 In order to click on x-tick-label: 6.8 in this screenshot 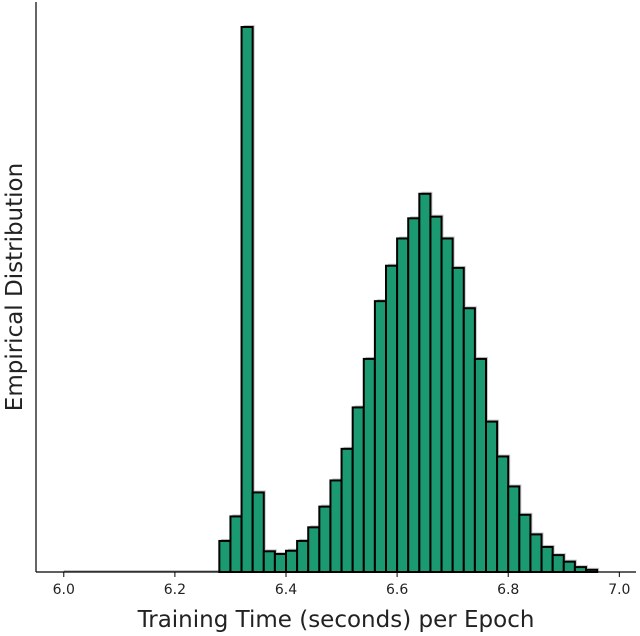, I will do `click(508, 590)`.